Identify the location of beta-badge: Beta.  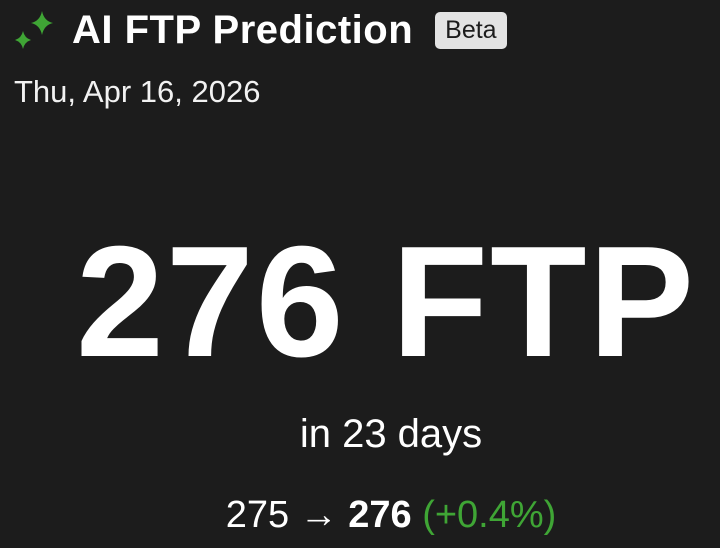
(471, 30).